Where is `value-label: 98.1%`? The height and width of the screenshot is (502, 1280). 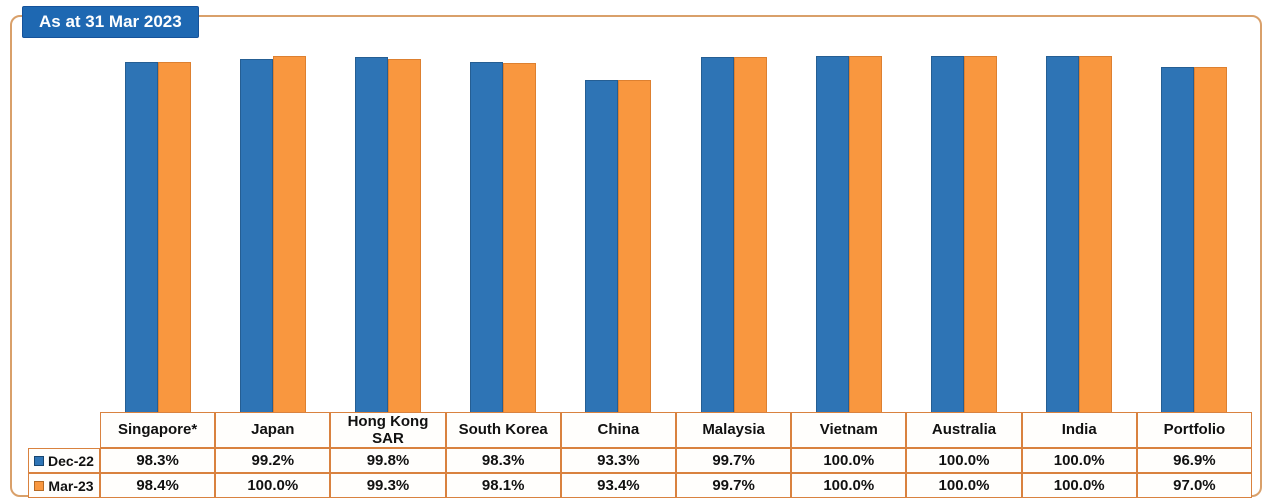
value-label: 98.1% is located at coordinates (503, 485).